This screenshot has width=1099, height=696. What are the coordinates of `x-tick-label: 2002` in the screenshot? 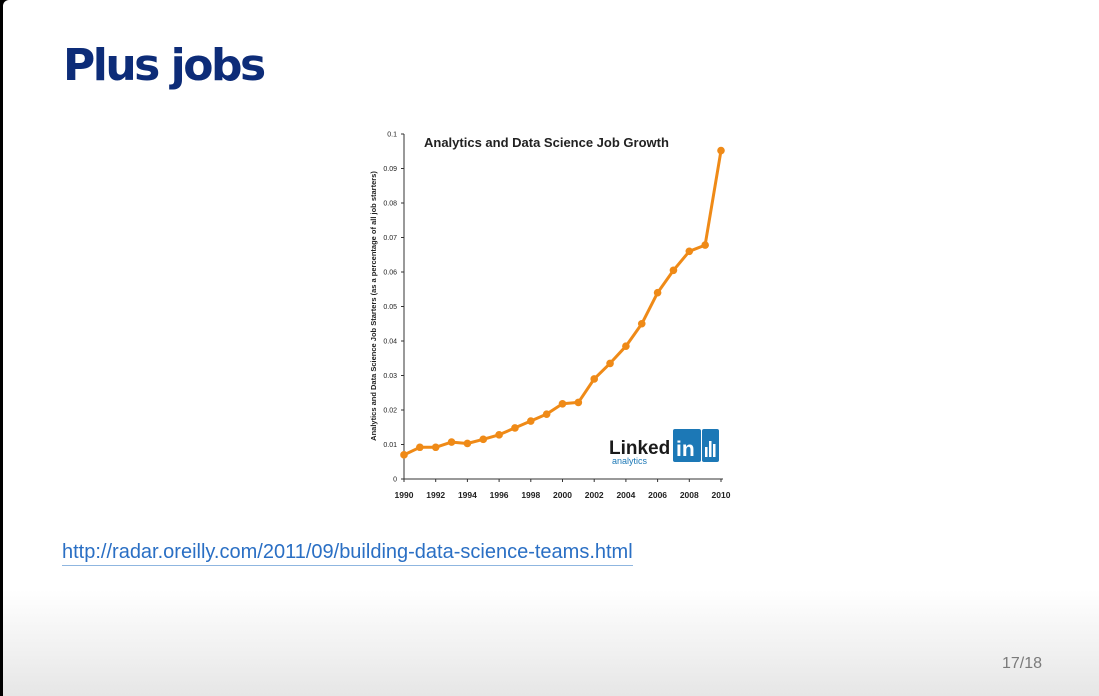 It's located at (594, 495).